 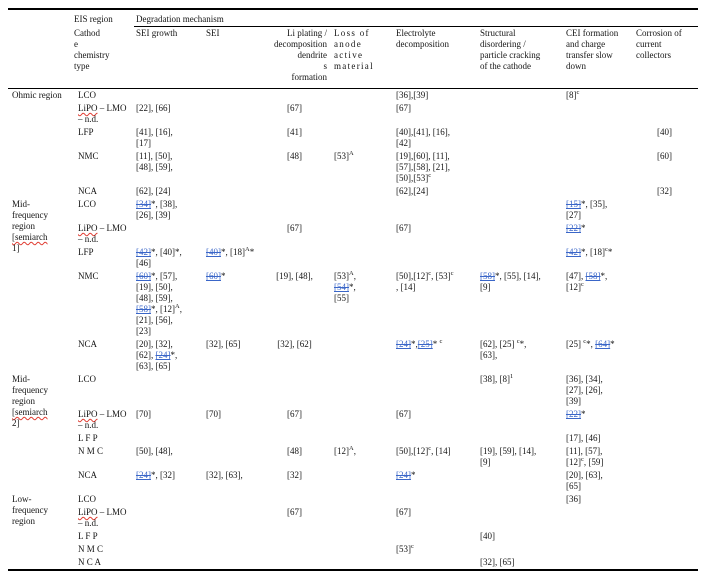 I want to click on misspelled-word: [semiarch, so click(x=30, y=237).